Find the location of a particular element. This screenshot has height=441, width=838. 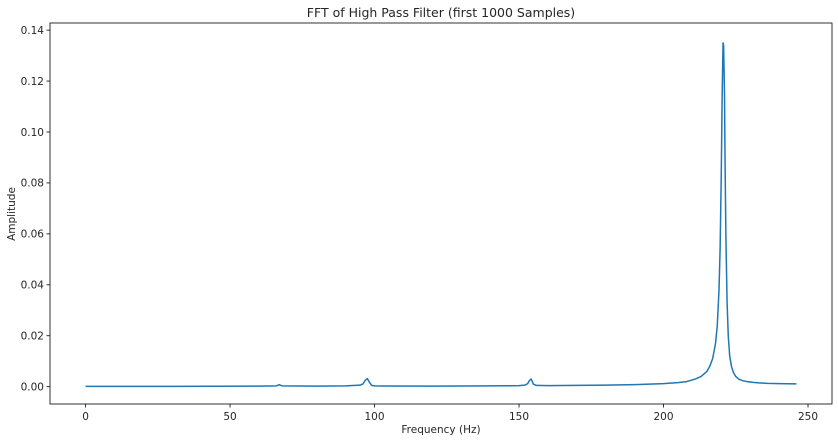

x-tick-label: 100 is located at coordinates (375, 417).